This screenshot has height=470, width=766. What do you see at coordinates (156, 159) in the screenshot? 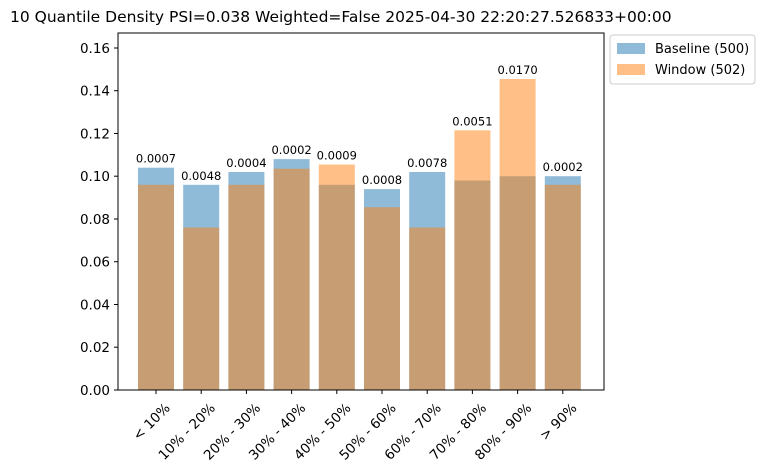
I see `psi-annotation-1: 0.0007` at bounding box center [156, 159].